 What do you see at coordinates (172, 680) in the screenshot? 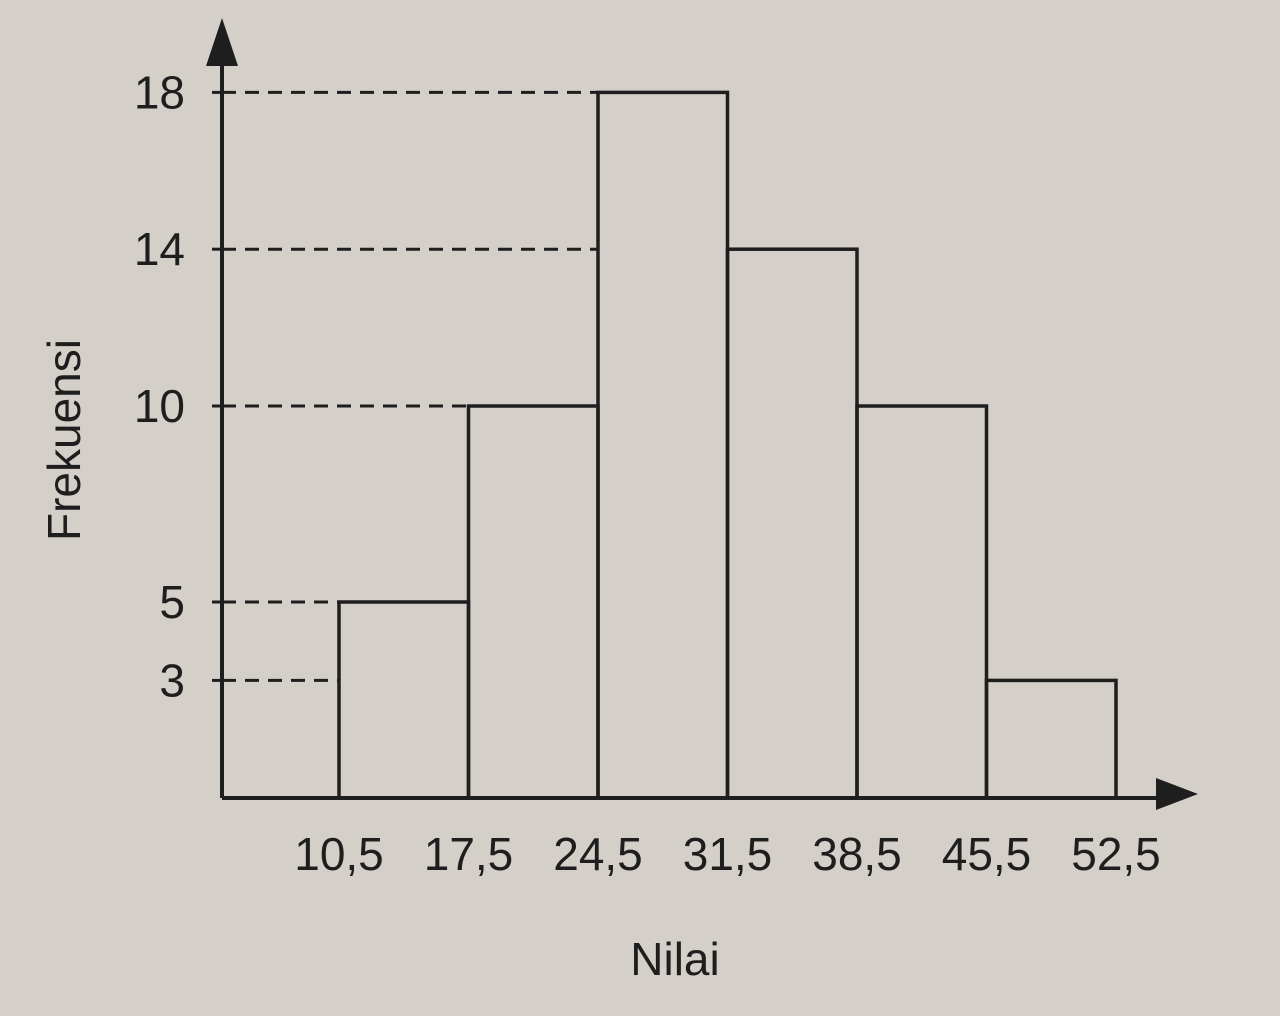
I see `y-tick-label: 3` at bounding box center [172, 680].